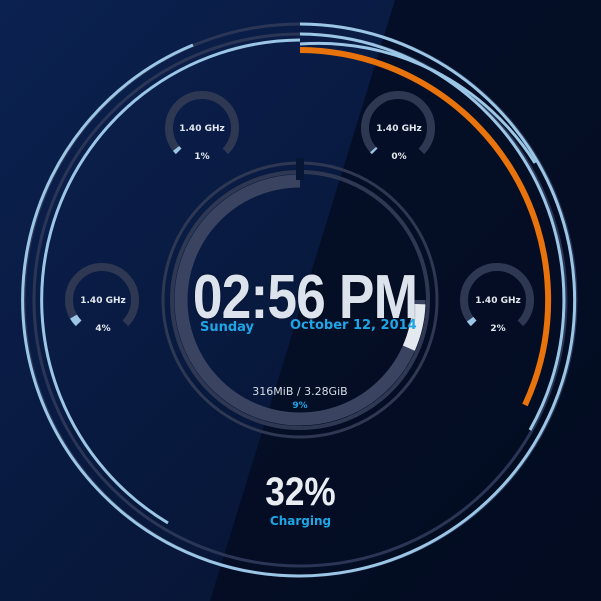 The height and width of the screenshot is (601, 601). Describe the element at coordinates (471, 321) in the screenshot. I see `cpu4-gauge-fill` at that location.